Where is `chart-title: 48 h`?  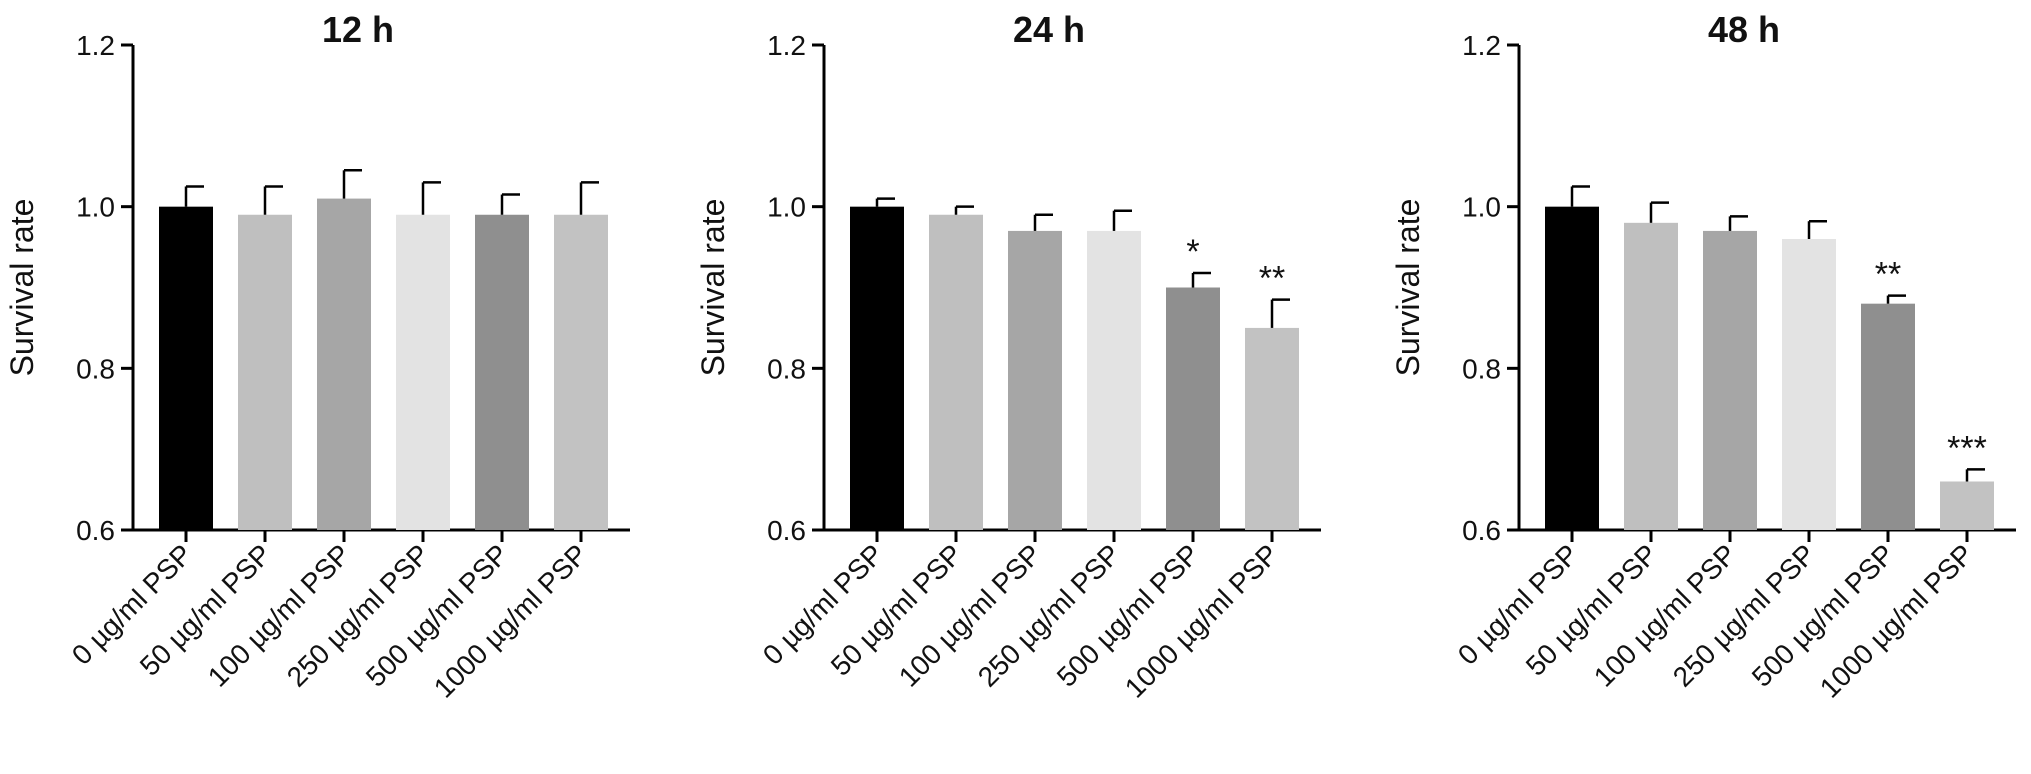
chart-title: 48 h is located at coordinates (1744, 29).